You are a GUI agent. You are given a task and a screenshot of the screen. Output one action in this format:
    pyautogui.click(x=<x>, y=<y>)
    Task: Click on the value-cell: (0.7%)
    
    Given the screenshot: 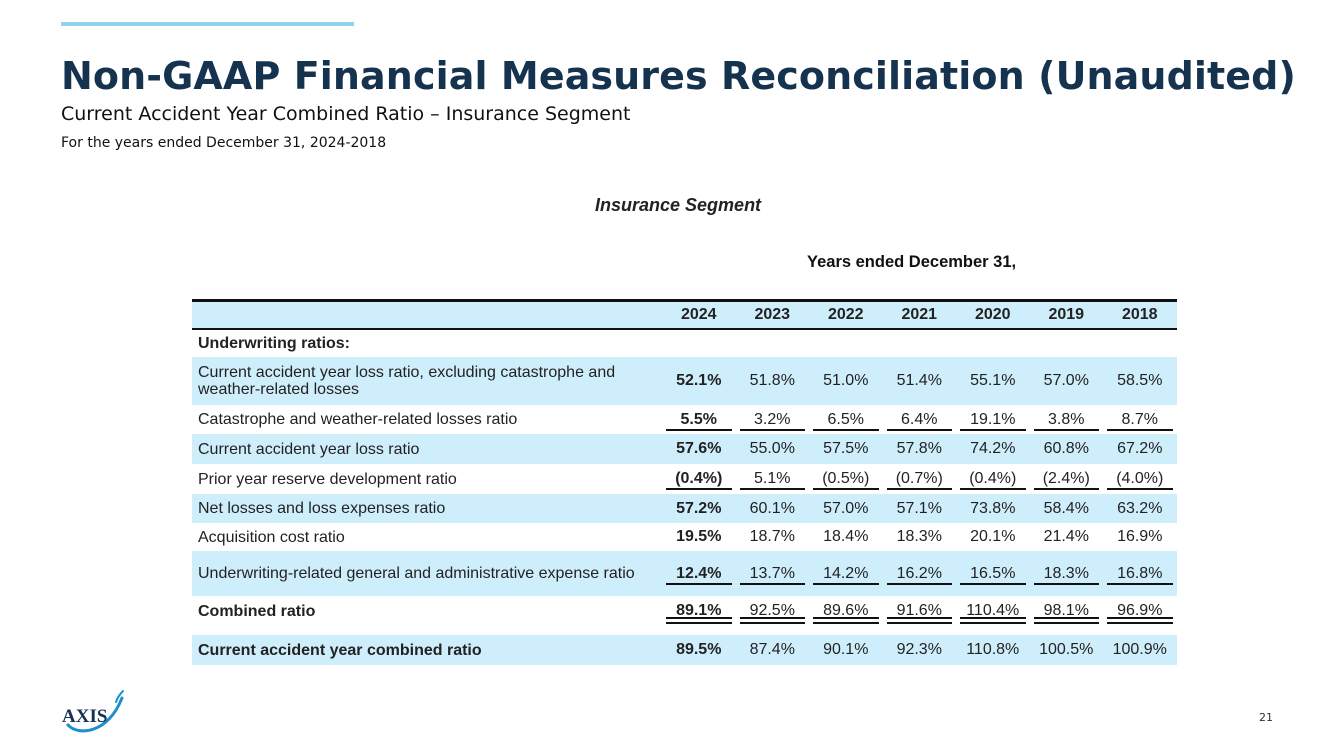 What is the action you would take?
    pyautogui.click(x=920, y=480)
    